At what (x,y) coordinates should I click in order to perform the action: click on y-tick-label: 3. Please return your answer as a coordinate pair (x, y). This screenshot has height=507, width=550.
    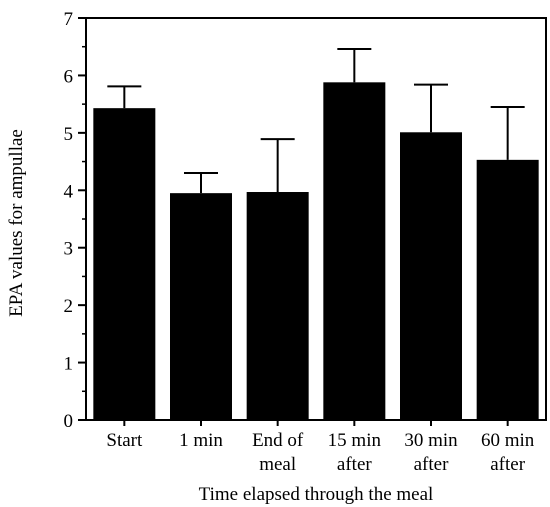
    Looking at the image, I should click on (69, 249).